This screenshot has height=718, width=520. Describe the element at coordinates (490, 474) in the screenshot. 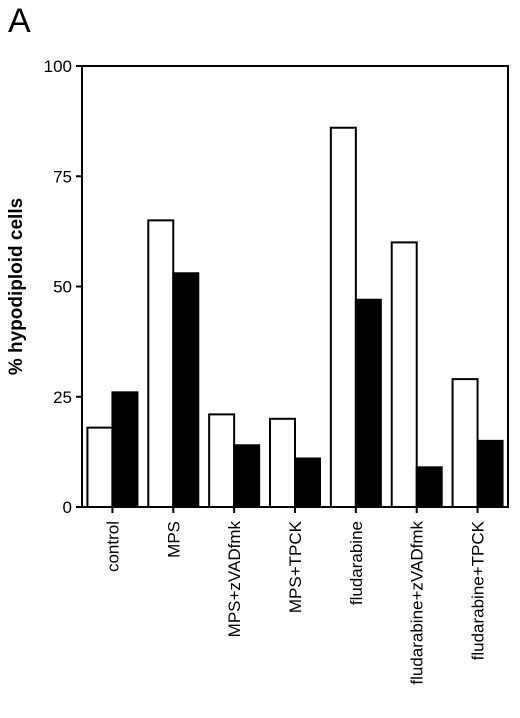

I see `bar-fludarabine+TPCK-series-2` at that location.